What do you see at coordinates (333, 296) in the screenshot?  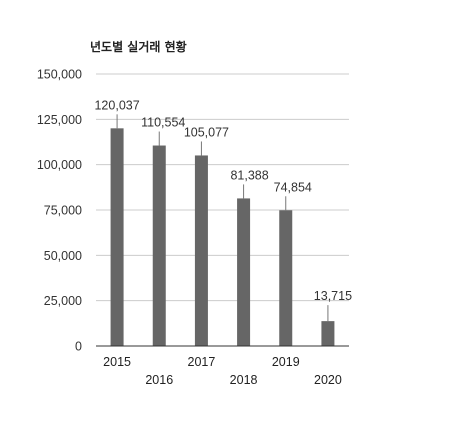 I see `data-label: 13,715` at bounding box center [333, 296].